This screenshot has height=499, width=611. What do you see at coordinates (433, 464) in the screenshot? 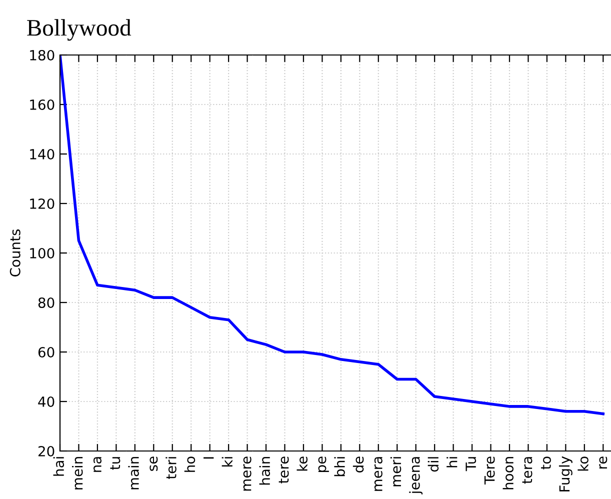
I see `x-tick-label: dil` at bounding box center [433, 464].